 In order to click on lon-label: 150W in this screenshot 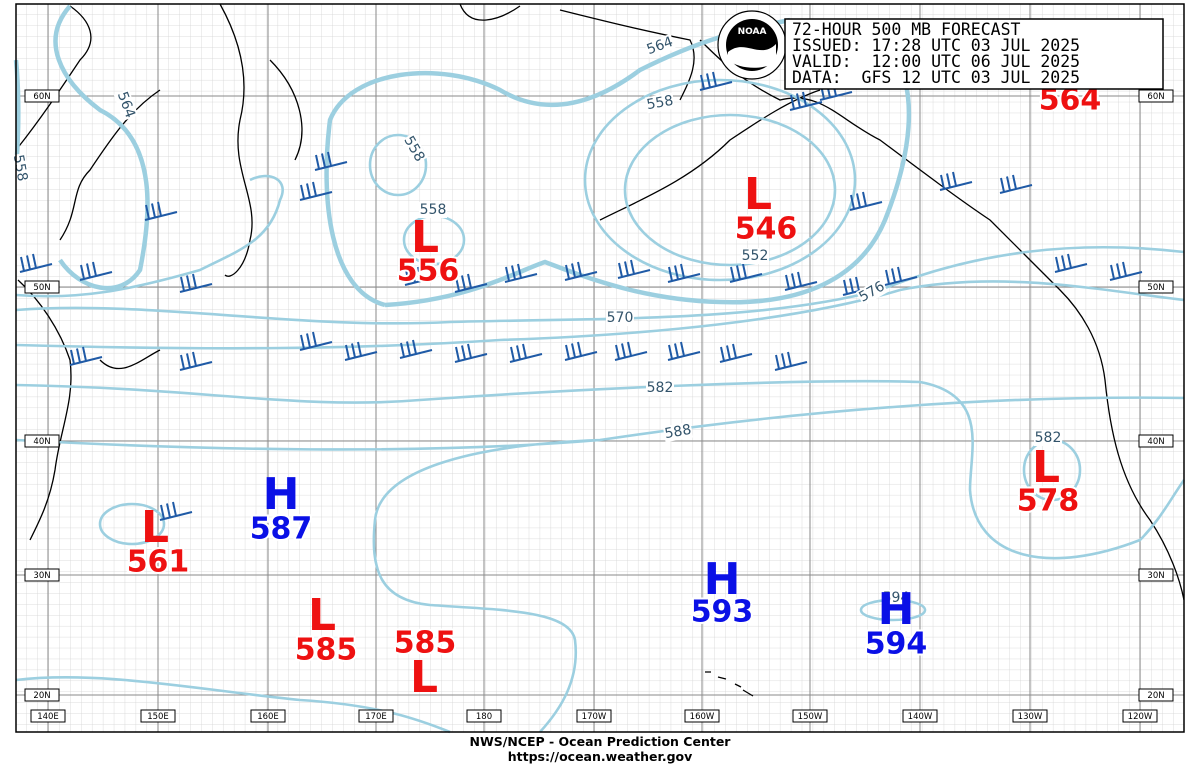, I will do `click(810, 717)`.